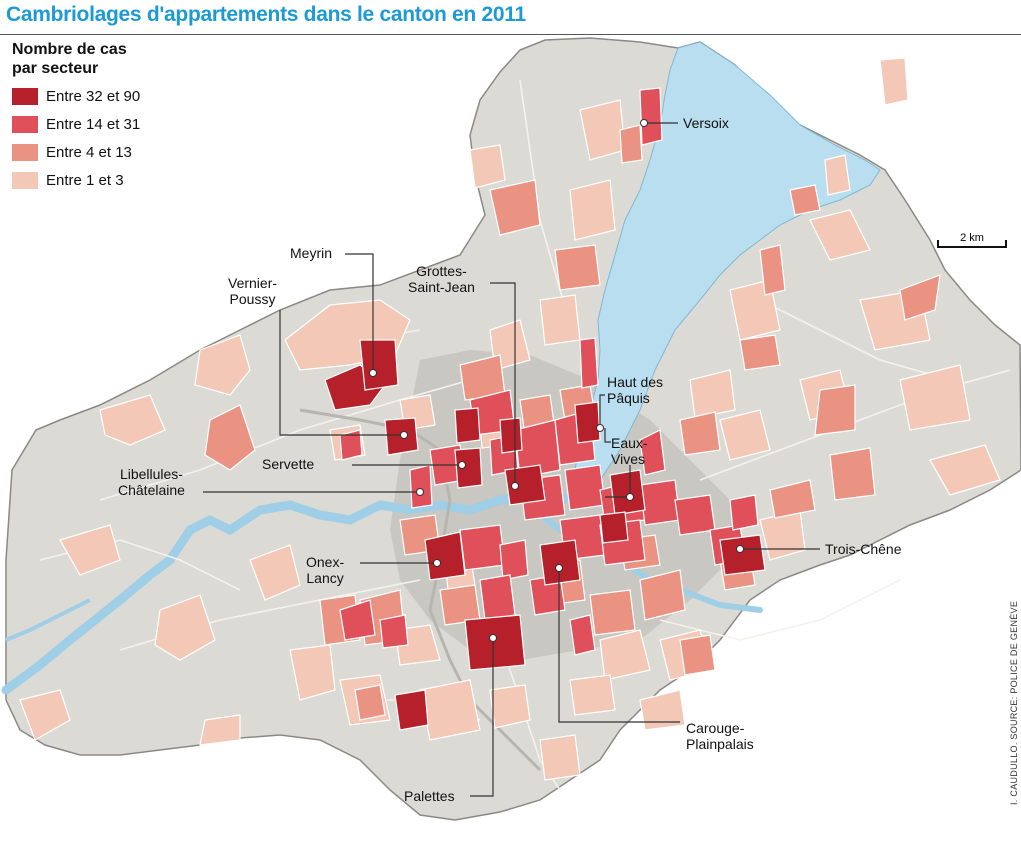 This screenshot has height=845, width=1021. I want to click on label-grottes-line1: Grottes-, so click(441, 271).